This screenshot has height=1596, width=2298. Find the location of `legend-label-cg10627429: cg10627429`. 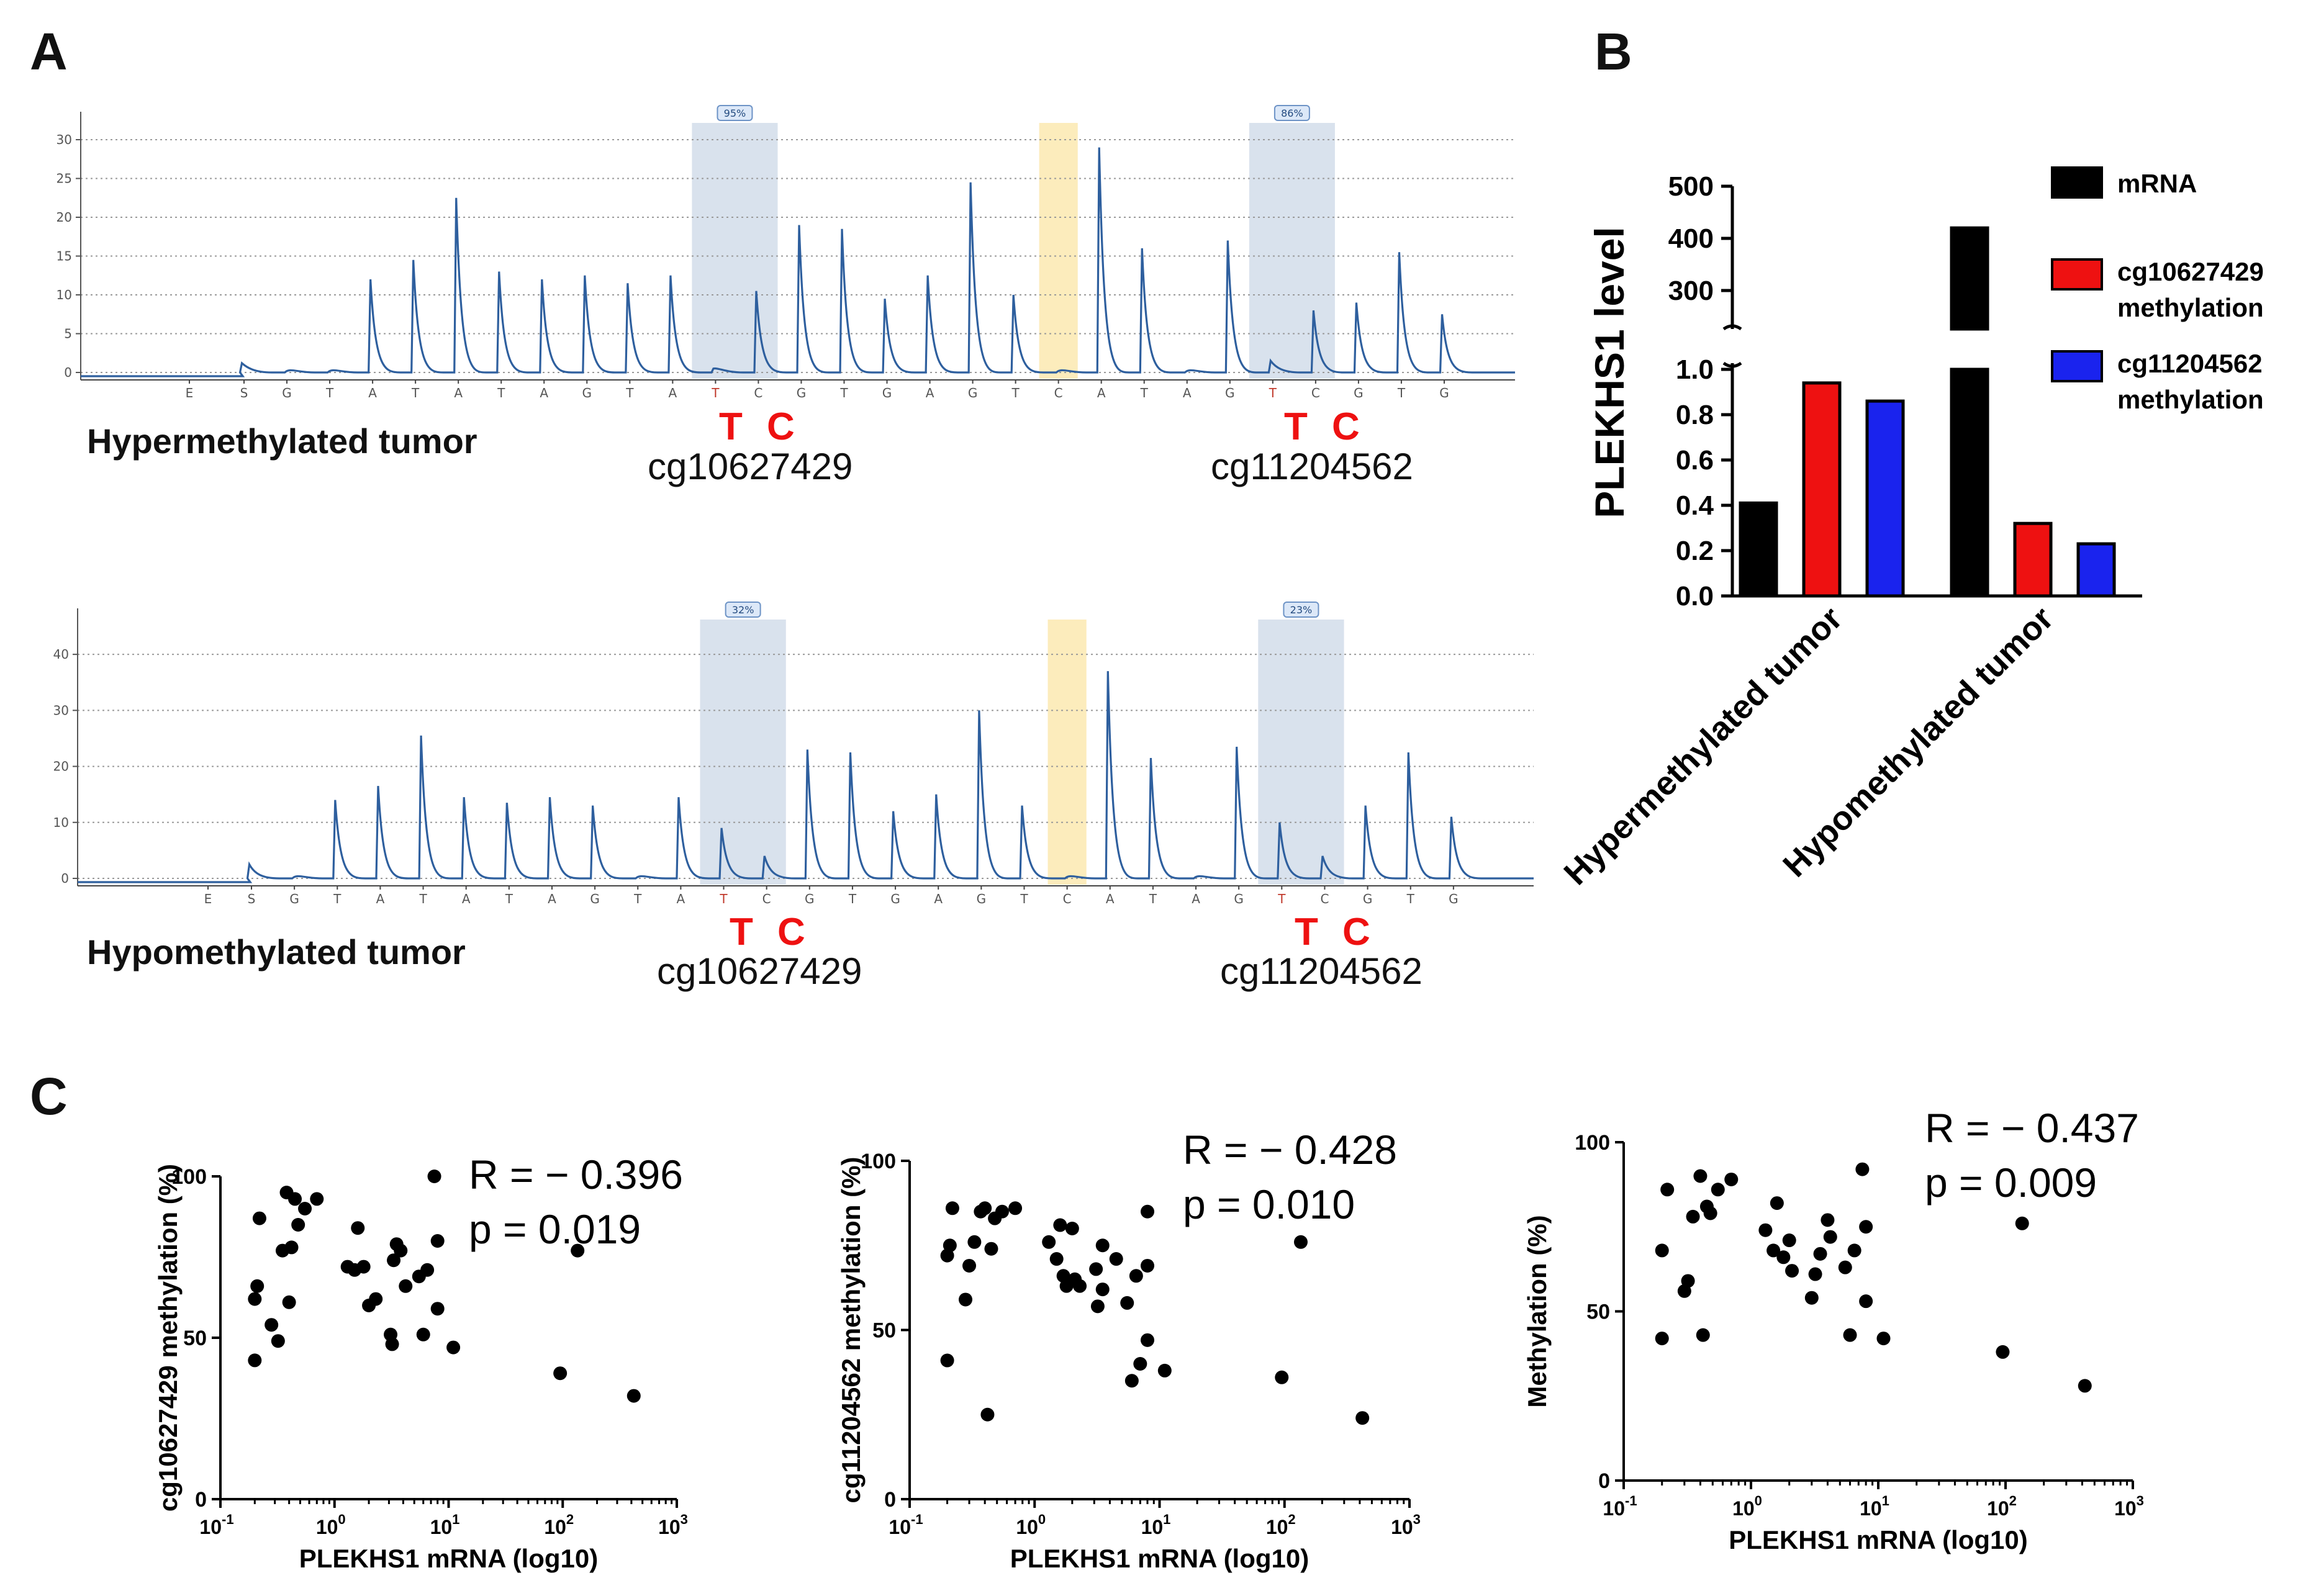

legend-label-cg10627429: cg10627429 is located at coordinates (2190, 271).